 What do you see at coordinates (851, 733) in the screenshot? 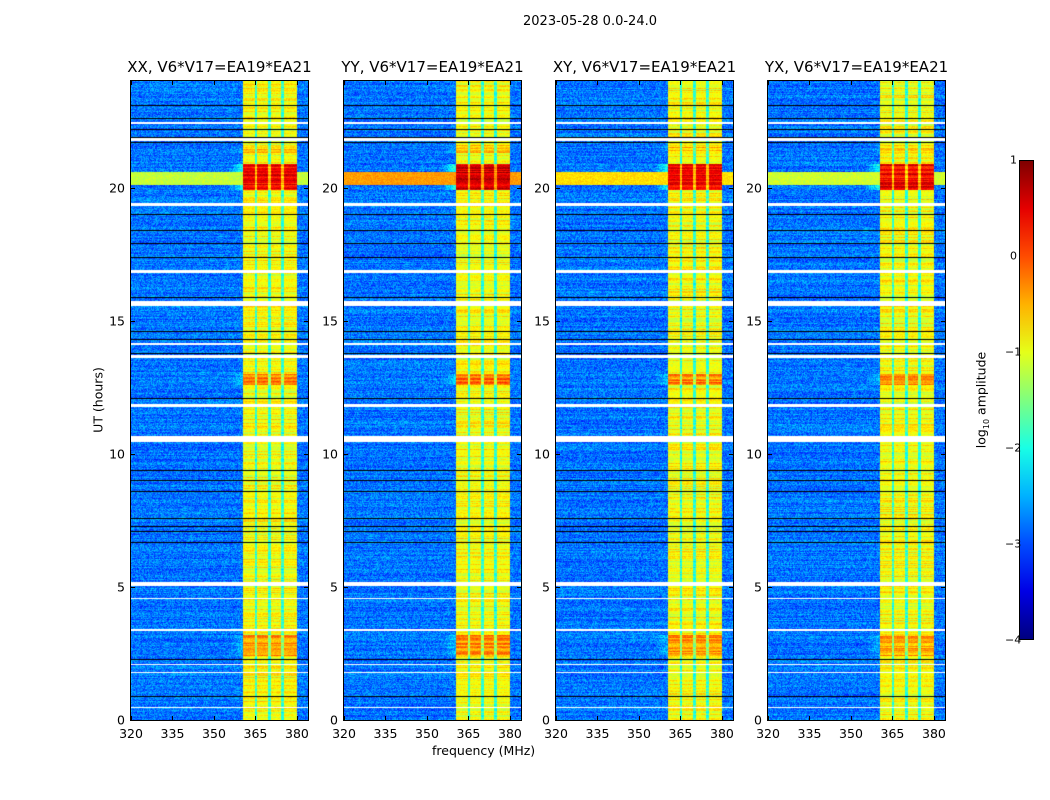
I see `x-tick-label: 350` at bounding box center [851, 733].